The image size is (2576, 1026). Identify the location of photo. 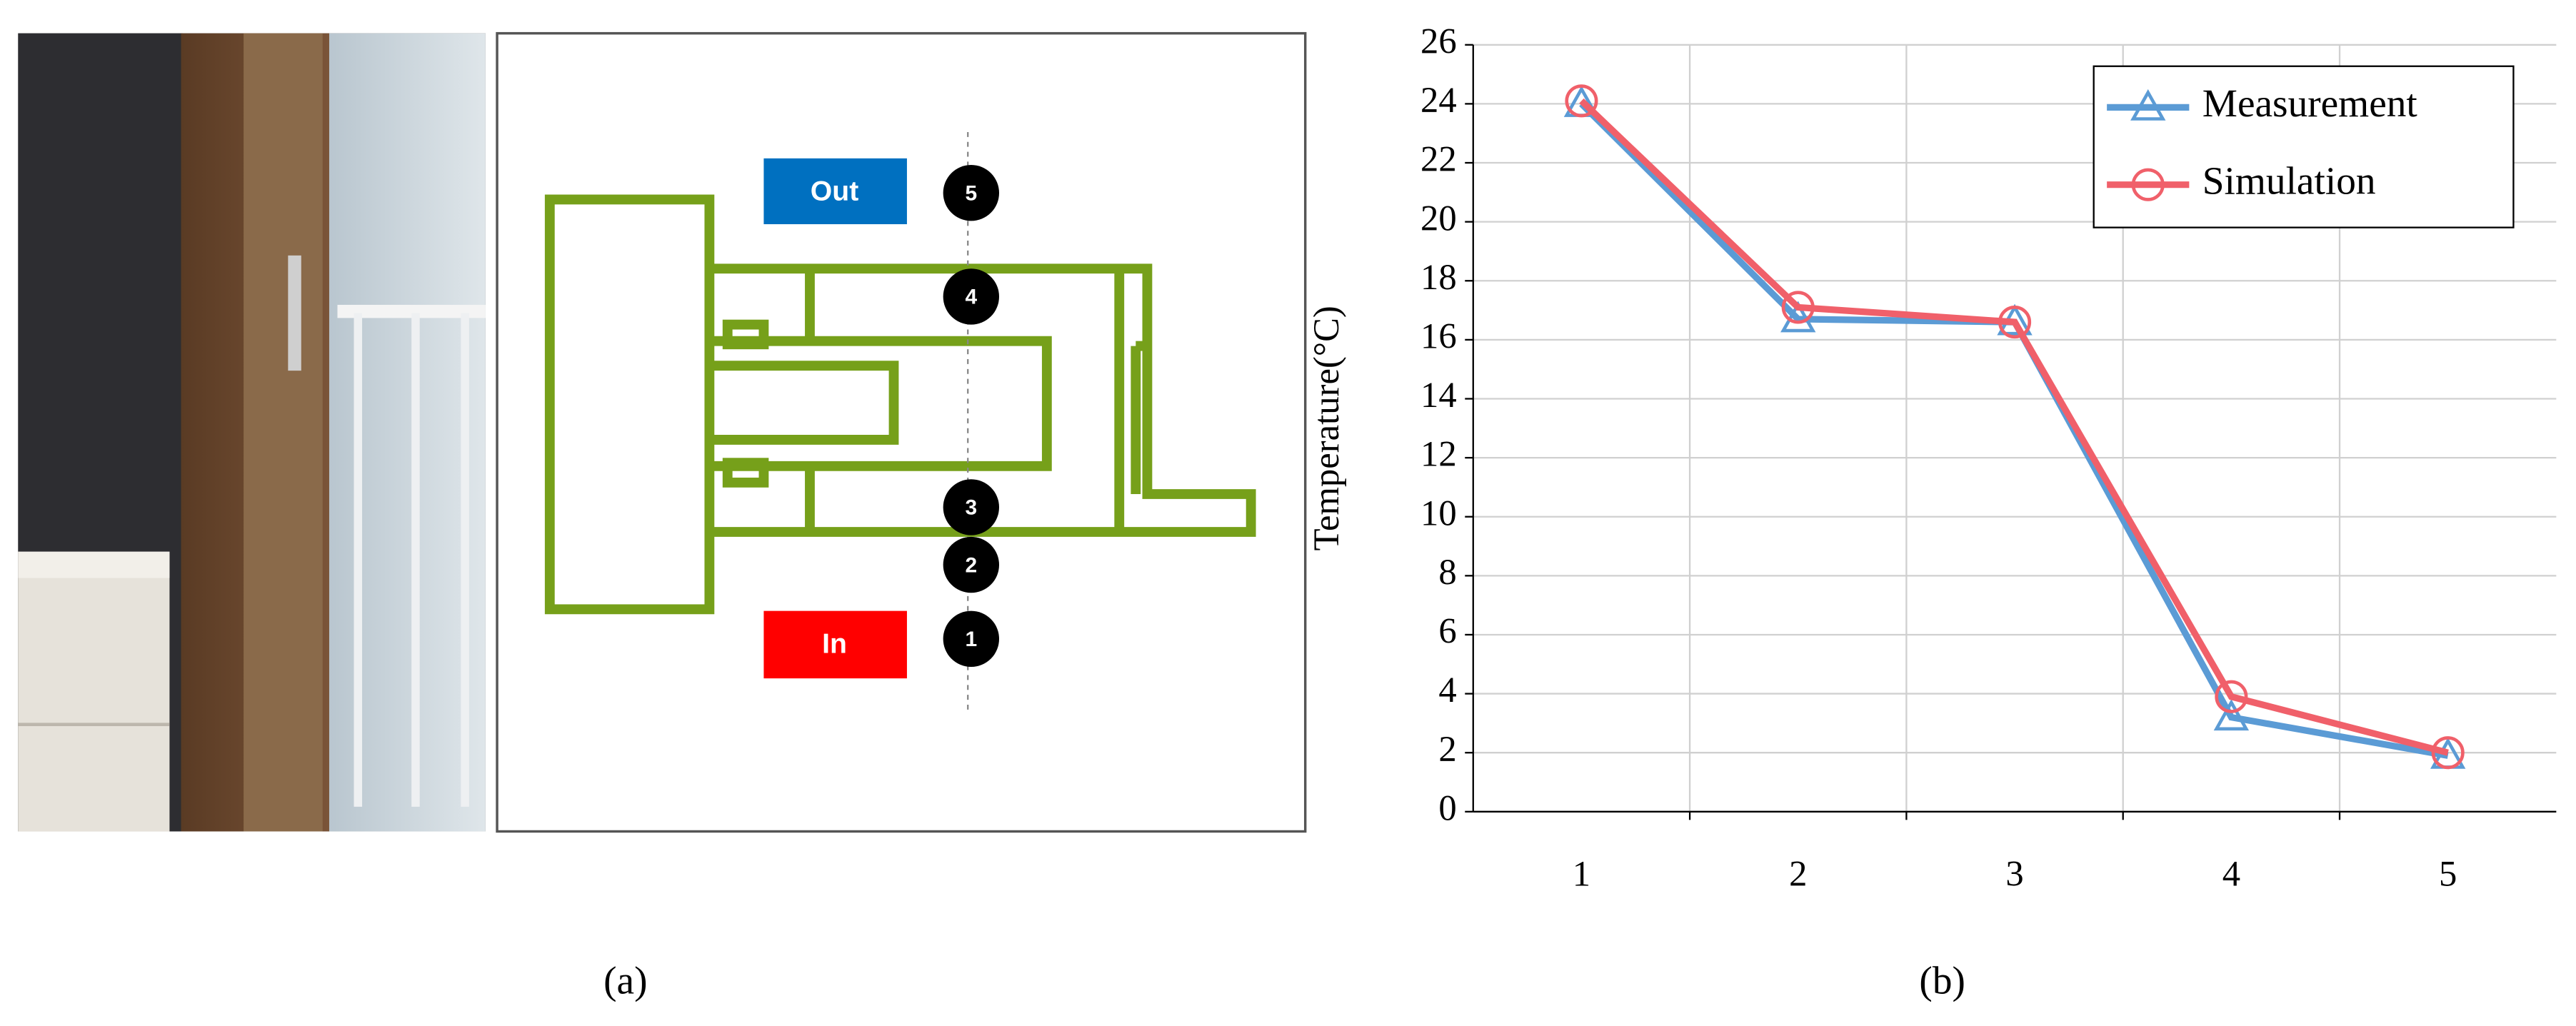
(252, 432).